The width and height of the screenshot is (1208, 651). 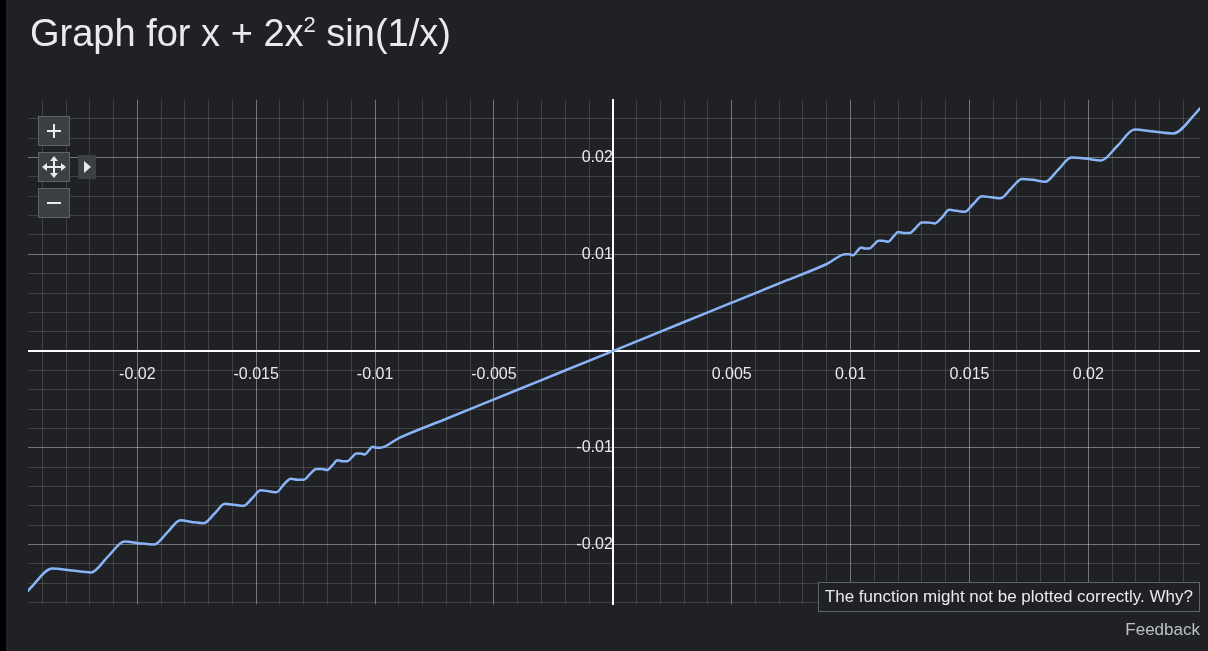 What do you see at coordinates (375, 374) in the screenshot?
I see `x-tick-label: -0.01` at bounding box center [375, 374].